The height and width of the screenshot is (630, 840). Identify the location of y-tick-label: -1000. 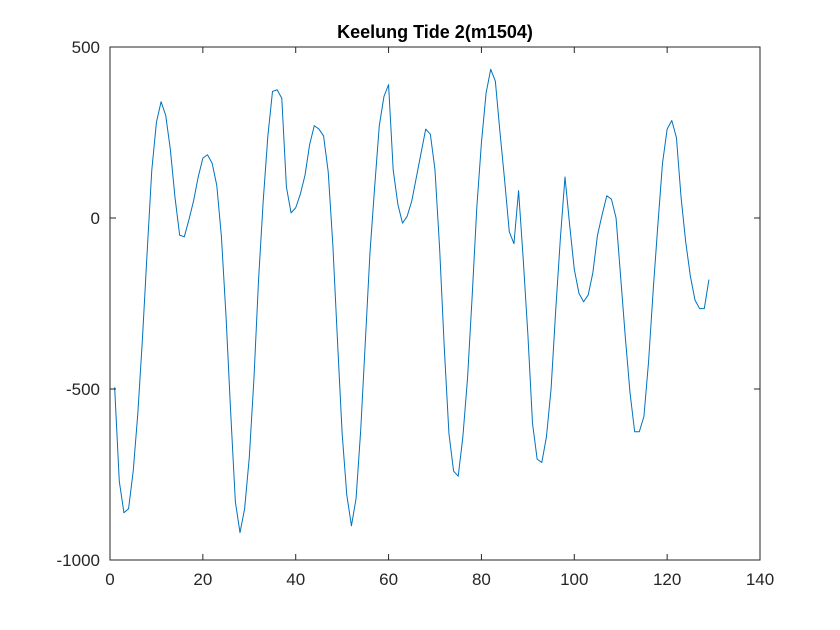
(78, 560).